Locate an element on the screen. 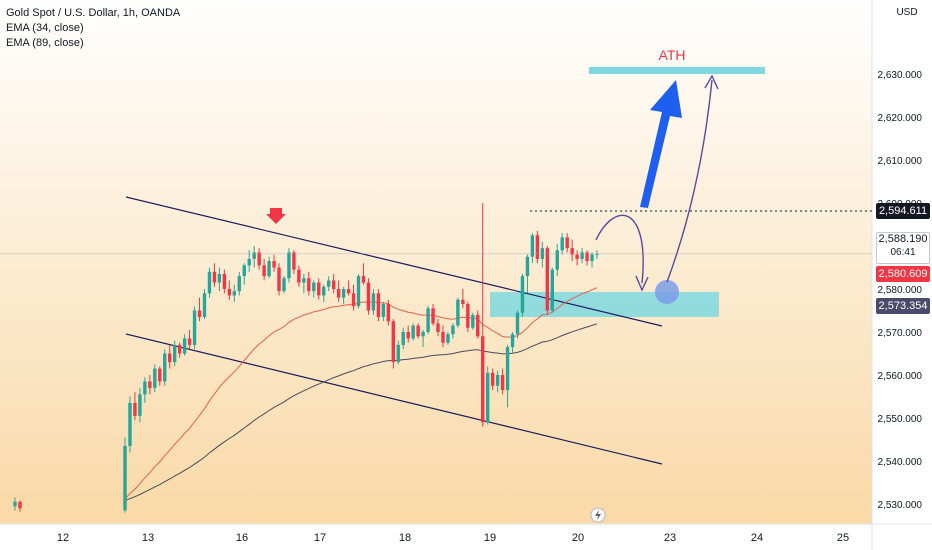  x-tick-label: 23 is located at coordinates (670, 538).